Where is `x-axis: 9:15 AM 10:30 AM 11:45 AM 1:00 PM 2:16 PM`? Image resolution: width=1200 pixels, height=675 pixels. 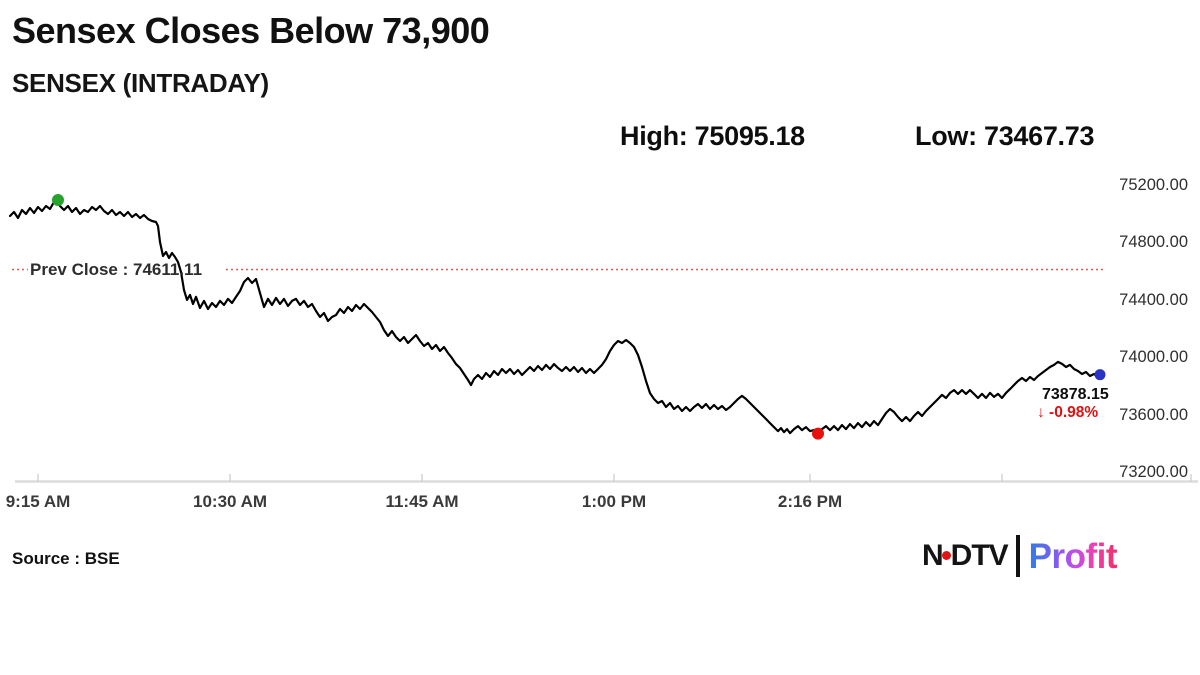
x-axis: 9:15 AM 10:30 AM 11:45 AM 1:00 PM 2:16 PM is located at coordinates (424, 501).